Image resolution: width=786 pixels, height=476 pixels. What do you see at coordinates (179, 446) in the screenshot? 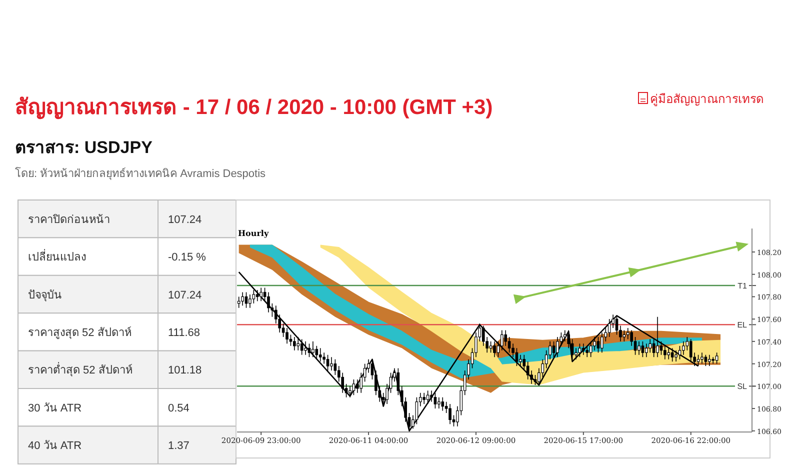
I see `text: 1.37` at bounding box center [179, 446].